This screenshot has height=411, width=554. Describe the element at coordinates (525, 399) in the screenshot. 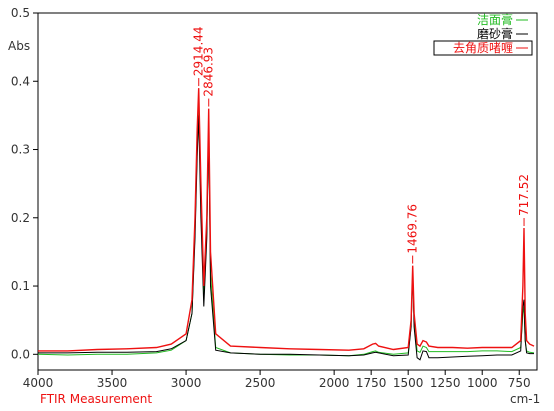

I see `x-axis-label: cm-1` at that location.